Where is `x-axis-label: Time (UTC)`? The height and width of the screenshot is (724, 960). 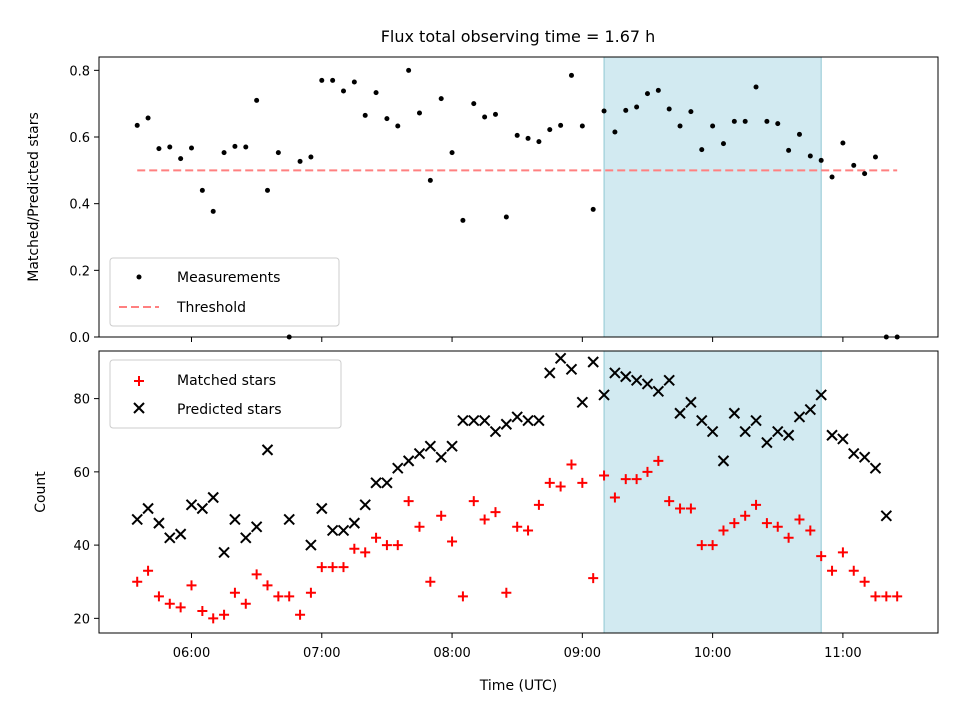 x-axis-label: Time (UTC) is located at coordinates (518, 686).